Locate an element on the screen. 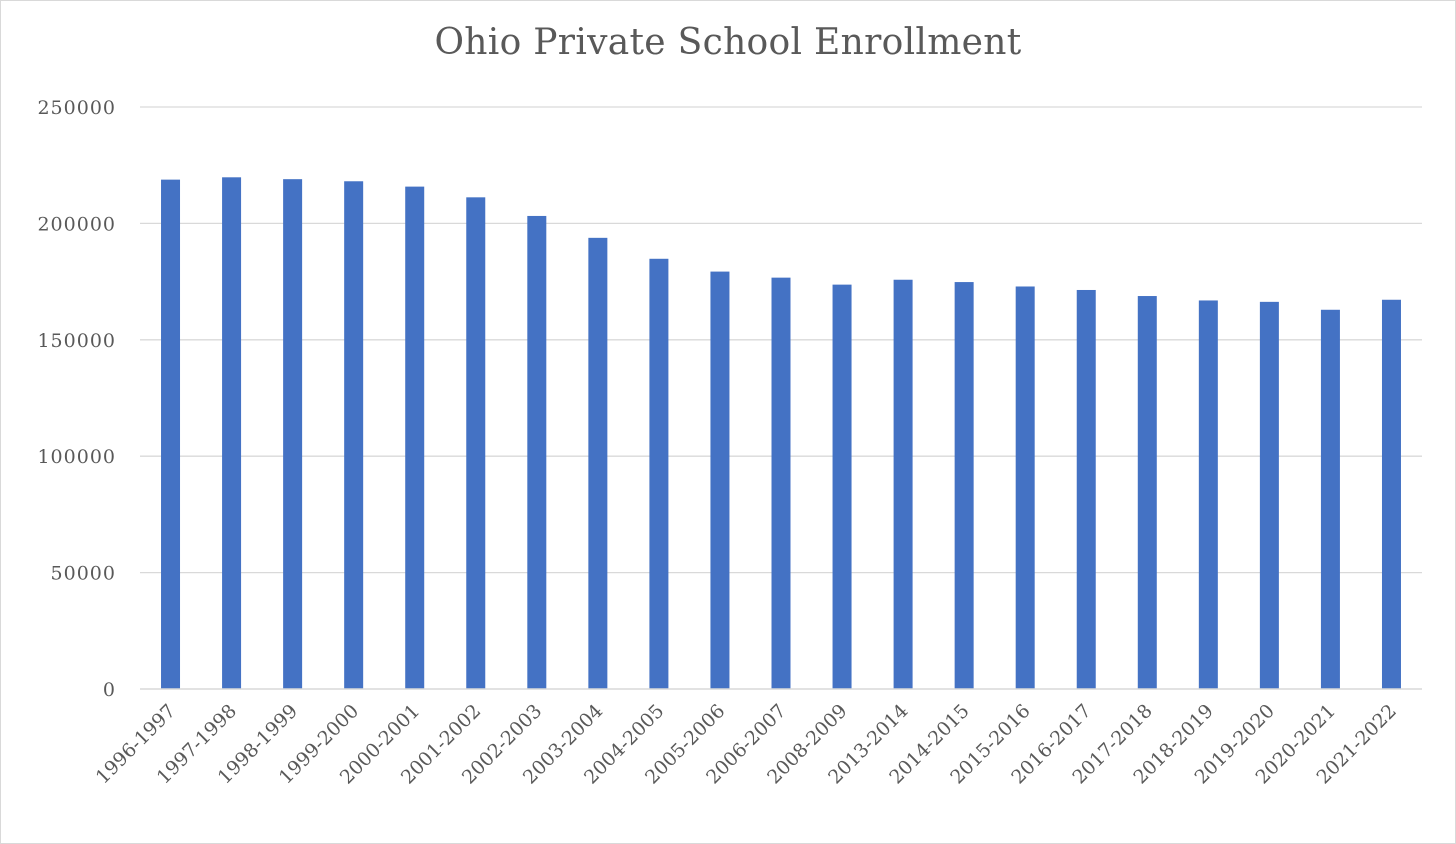 Image resolution: width=1456 pixels, height=844 pixels. y-tick-label: 100000 is located at coordinates (76, 457).